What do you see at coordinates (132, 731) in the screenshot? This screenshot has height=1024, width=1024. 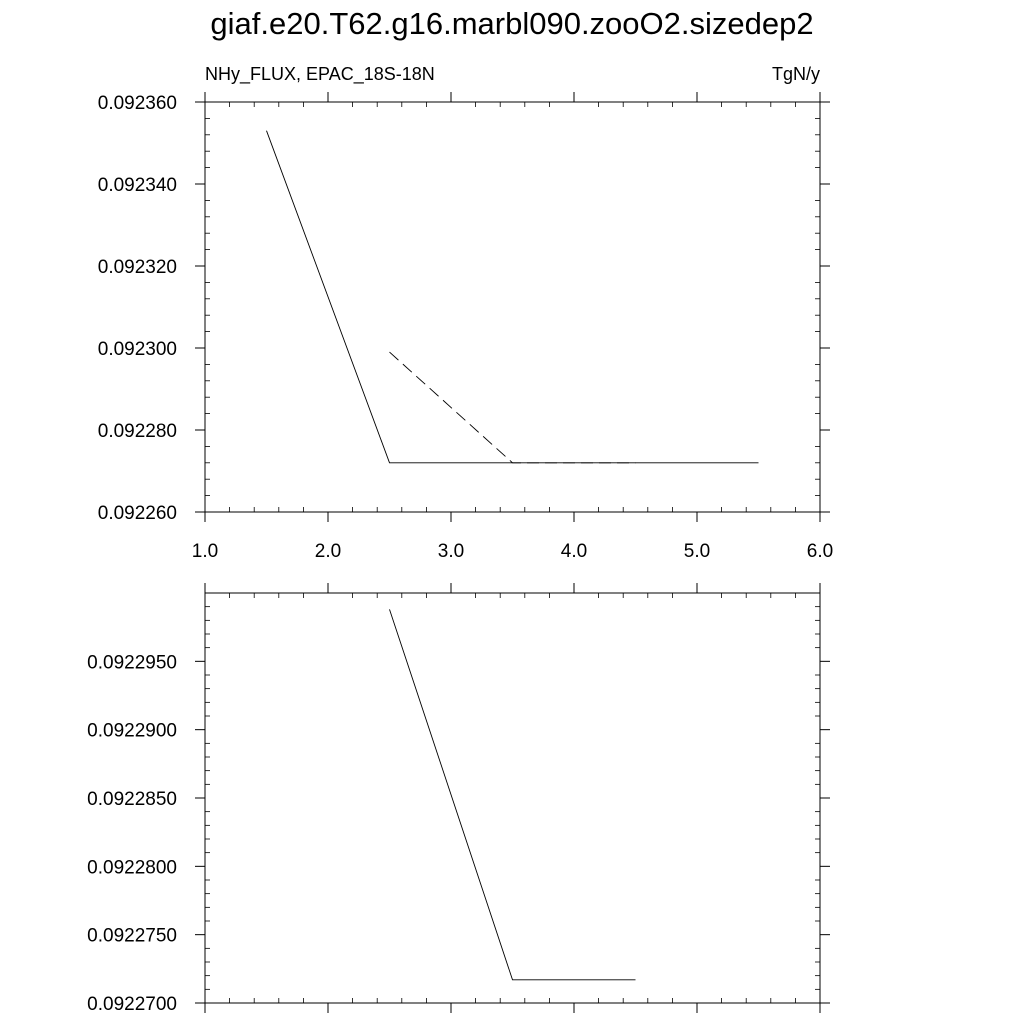 I see `chart2-y-tick-label: 0.0922900` at bounding box center [132, 731].